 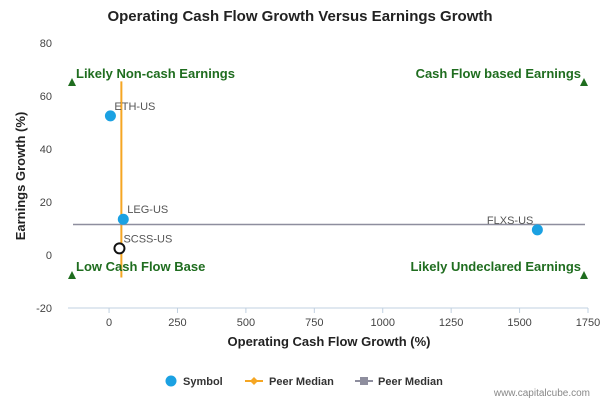 What do you see at coordinates (329, 341) in the screenshot?
I see `x-axis-title: Operating Cash Flow Growth (%)` at bounding box center [329, 341].